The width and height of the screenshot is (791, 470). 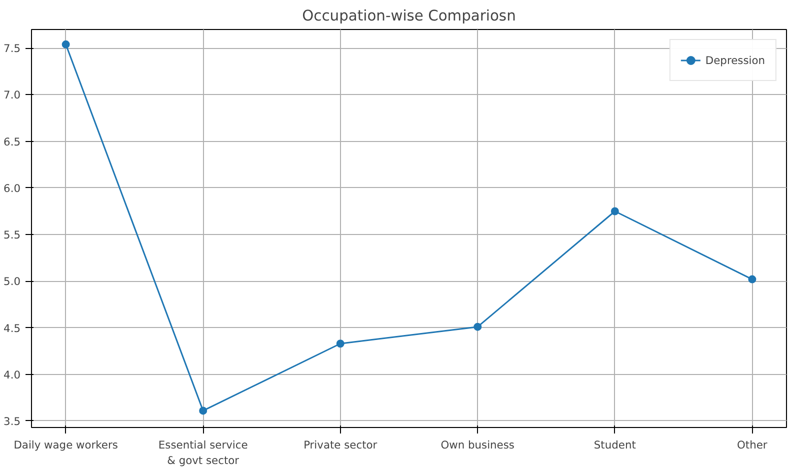 What do you see at coordinates (341, 445) in the screenshot?
I see `x-tick-label: Private sector` at bounding box center [341, 445].